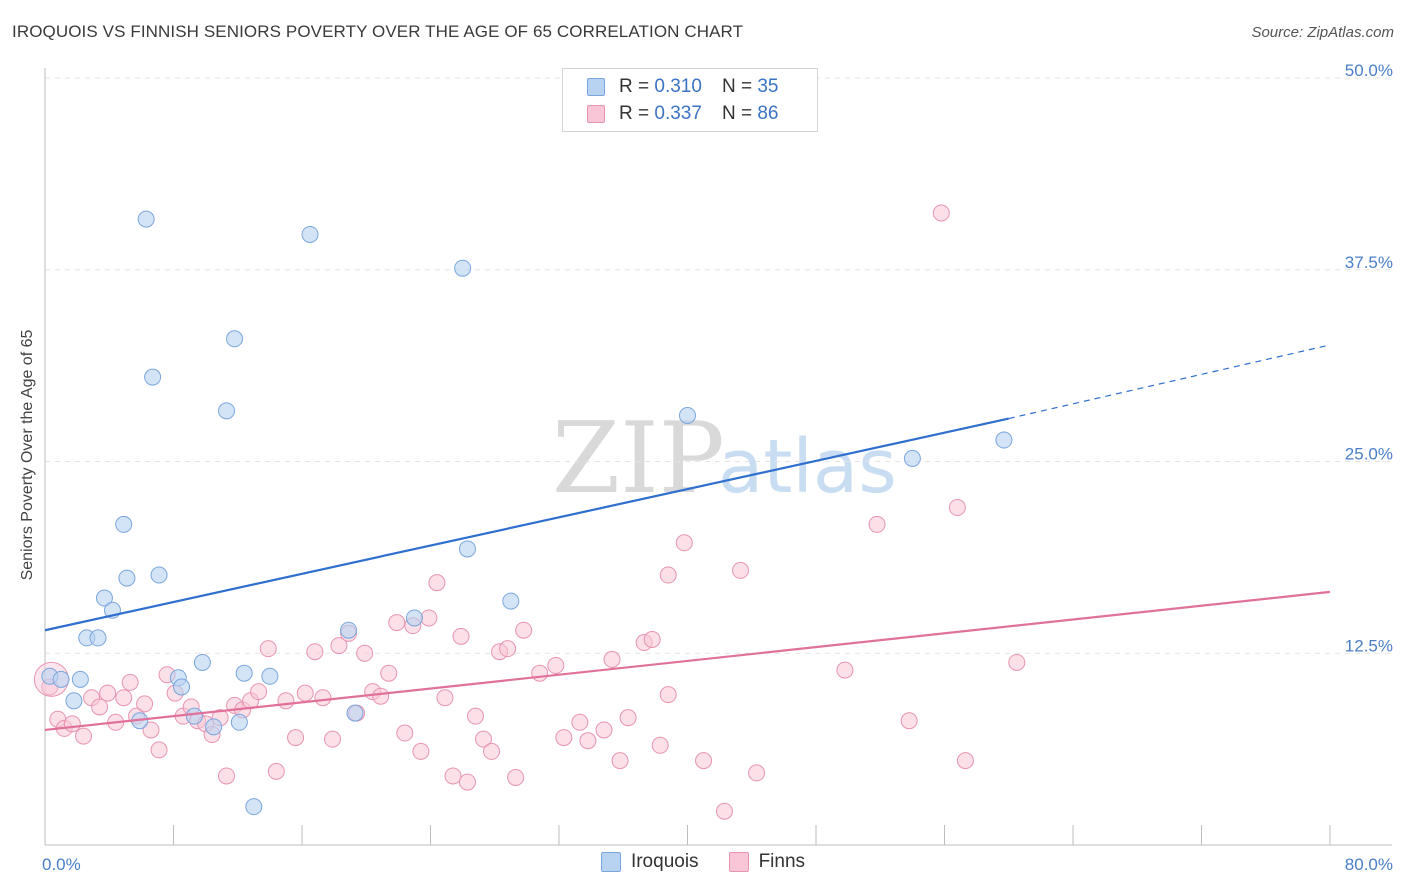 The height and width of the screenshot is (892, 1406). Describe the element at coordinates (1369, 864) in the screenshot. I see `x-tick-label: 80.0%` at that location.